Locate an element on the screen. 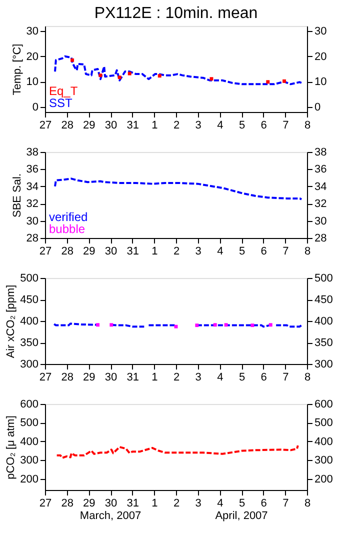 The width and height of the screenshot is (355, 558). y2-tick-label: 36 is located at coordinates (320, 170).